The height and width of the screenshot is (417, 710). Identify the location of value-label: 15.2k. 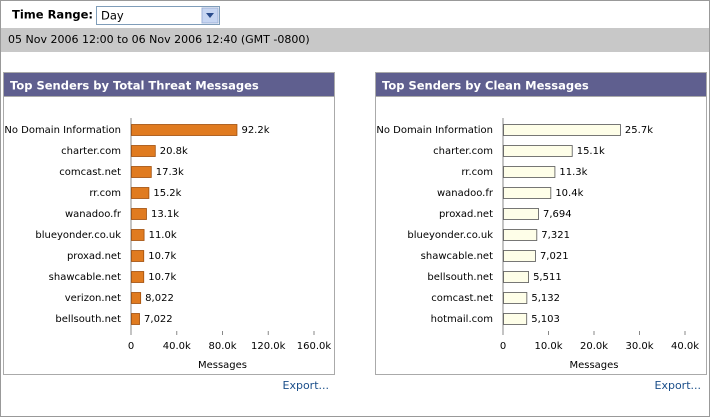
(167, 193).